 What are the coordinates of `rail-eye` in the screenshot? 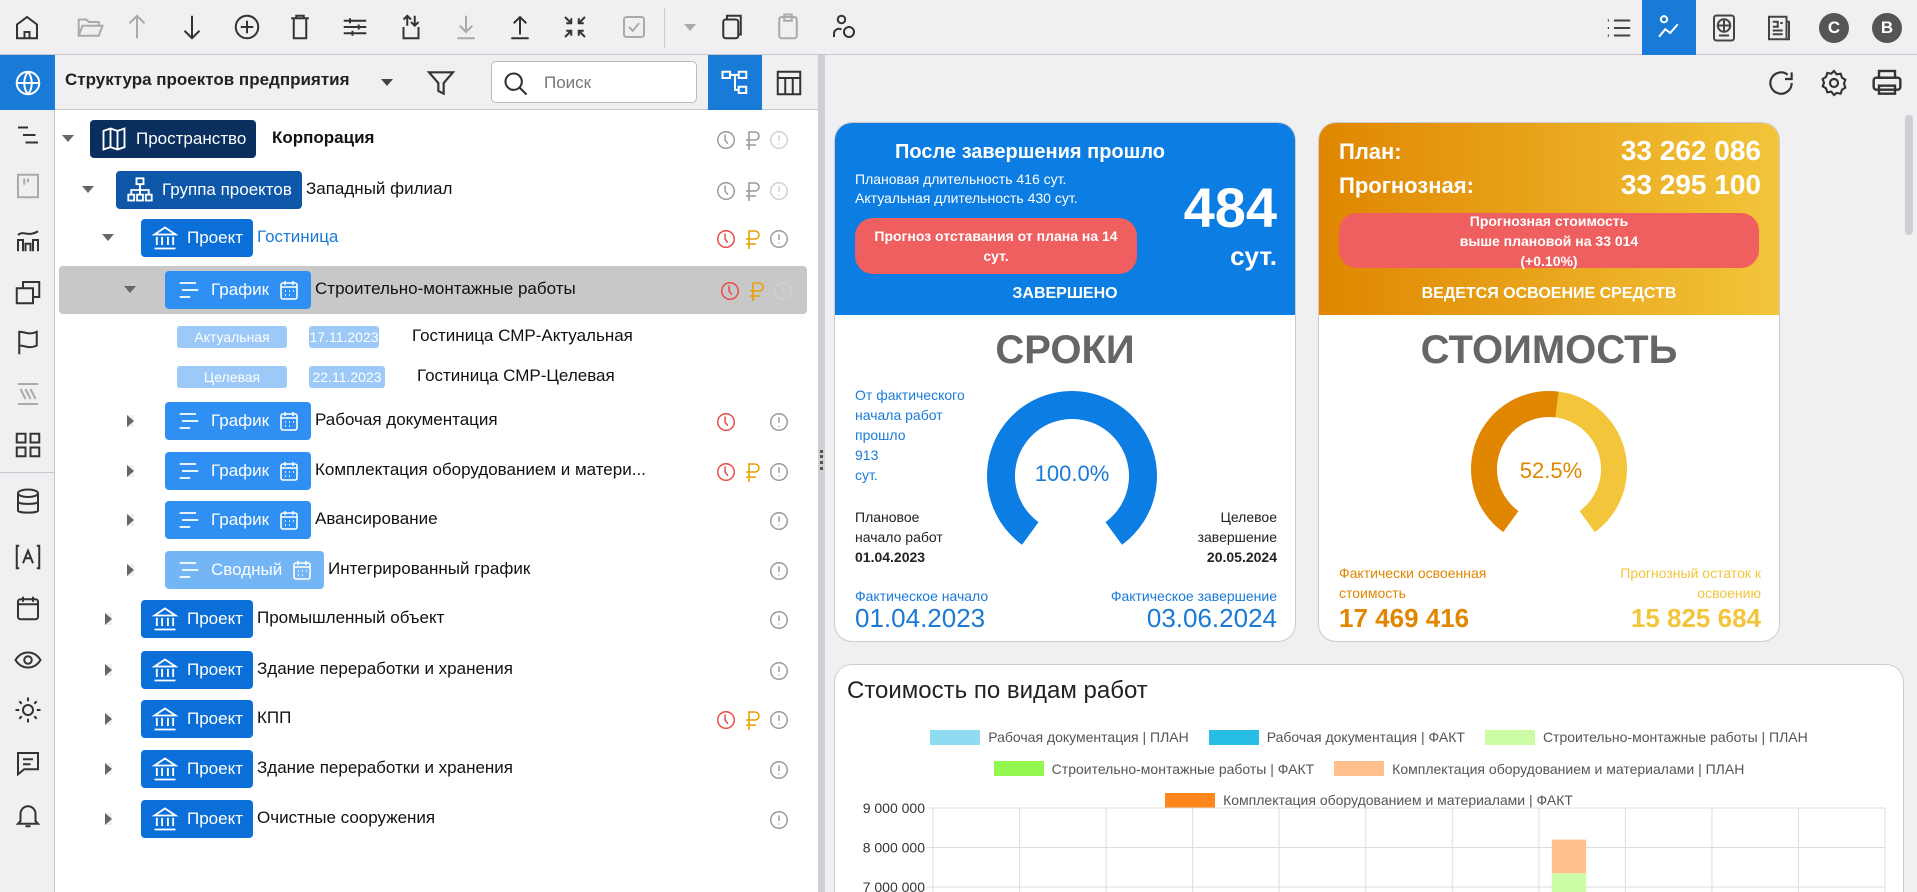 It's located at (27, 660).